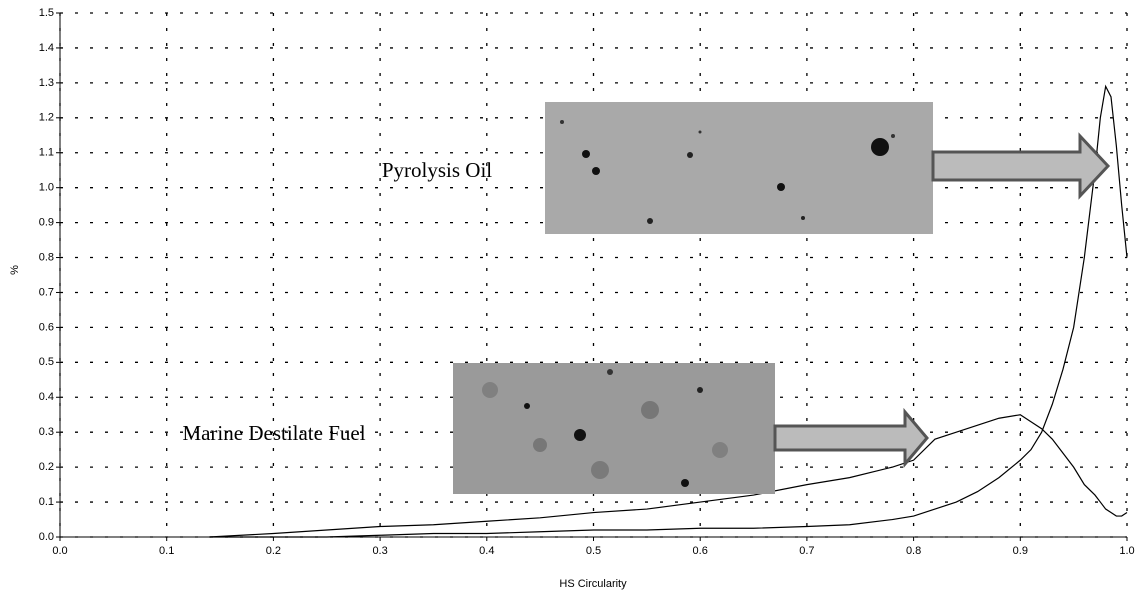 This screenshot has width=1141, height=600. I want to click on x-tick-label: 0.1, so click(166, 551).